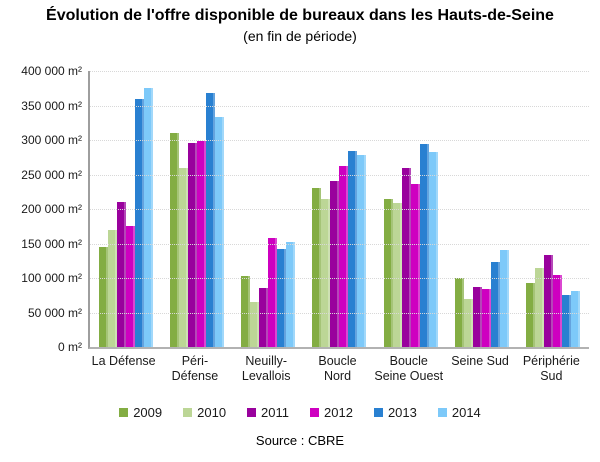  Describe the element at coordinates (139, 222) in the screenshot. I see `bar-2013-la-defense` at that location.